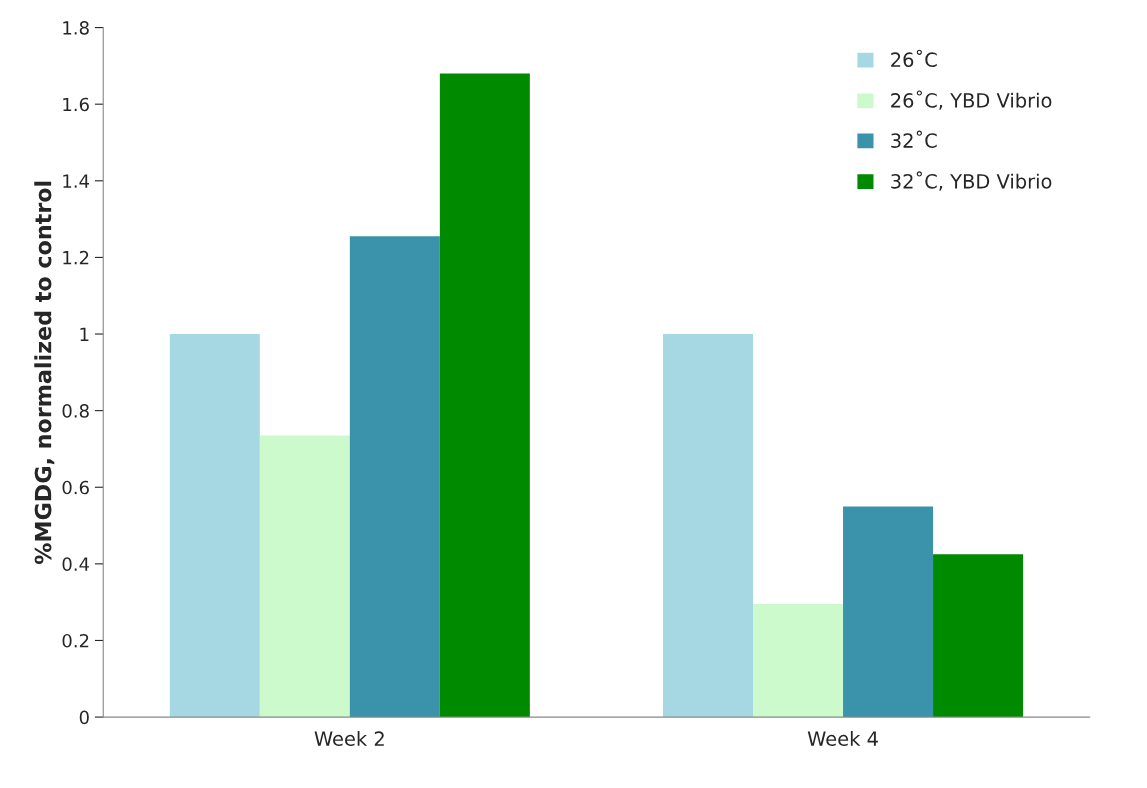 The image size is (1147, 788). What do you see at coordinates (914, 58) in the screenshot?
I see `legend-label: 26˚C` at bounding box center [914, 58].